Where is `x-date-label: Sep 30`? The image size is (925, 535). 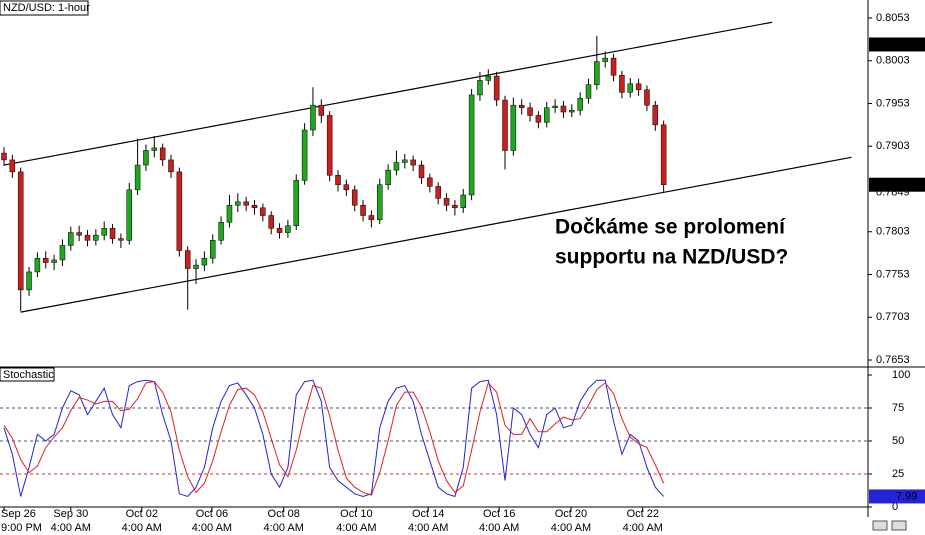 x-date-label: Sep 30 is located at coordinates (70, 514).